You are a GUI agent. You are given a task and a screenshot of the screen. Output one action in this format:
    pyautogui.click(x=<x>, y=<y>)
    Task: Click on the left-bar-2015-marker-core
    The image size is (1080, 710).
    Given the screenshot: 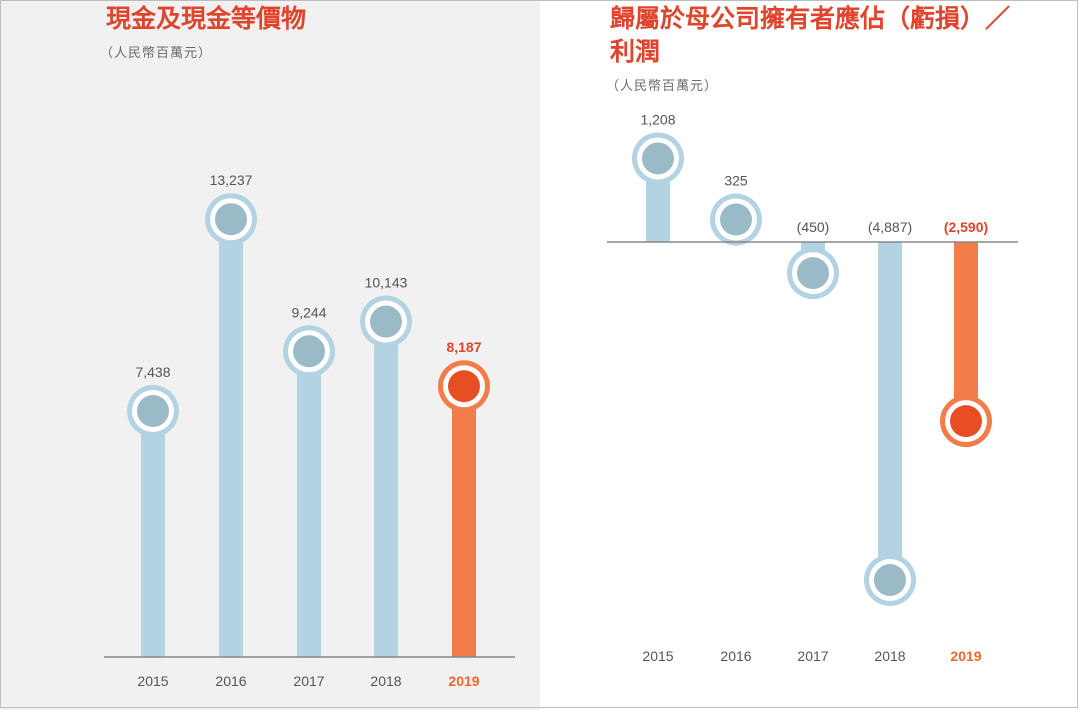 What is the action you would take?
    pyautogui.click(x=153, y=411)
    